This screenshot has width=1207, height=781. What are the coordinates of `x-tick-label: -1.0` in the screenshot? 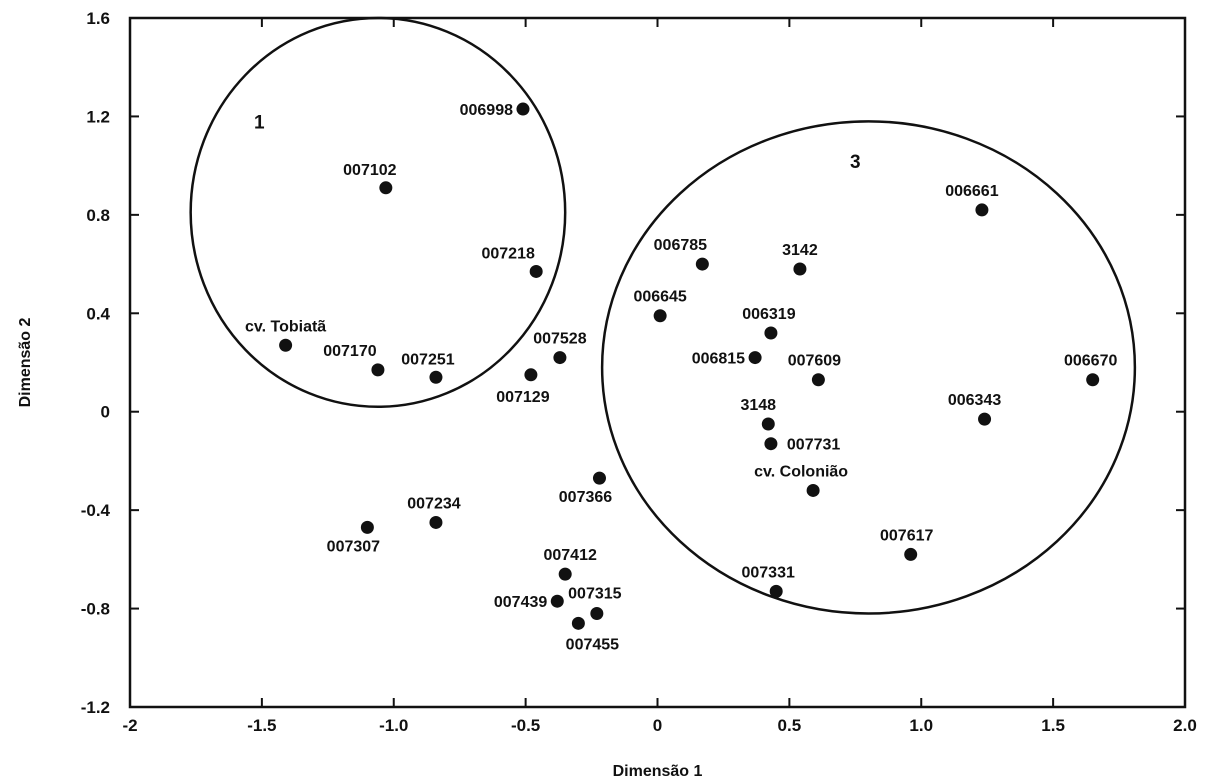 It's located at (393, 725).